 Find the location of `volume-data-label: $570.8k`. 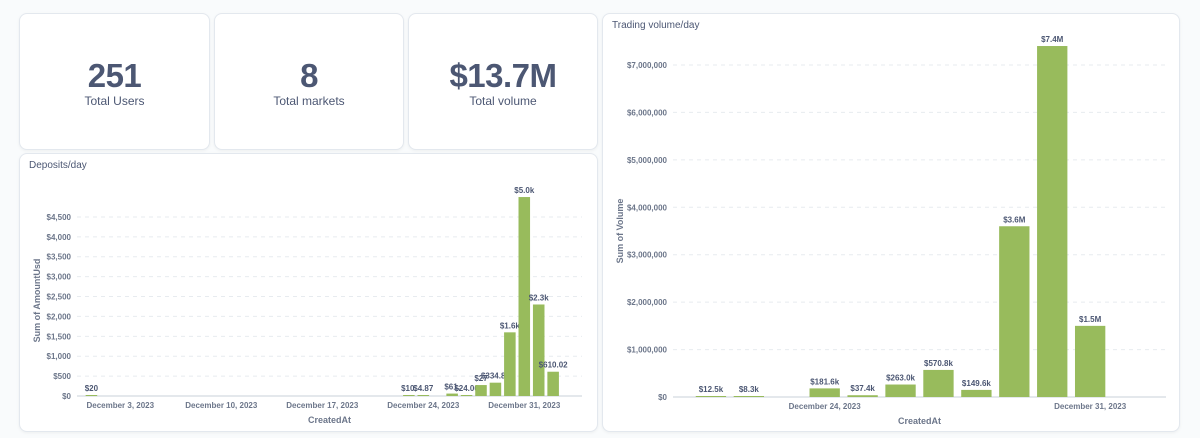

volume-data-label: $570.8k is located at coordinates (938, 363).